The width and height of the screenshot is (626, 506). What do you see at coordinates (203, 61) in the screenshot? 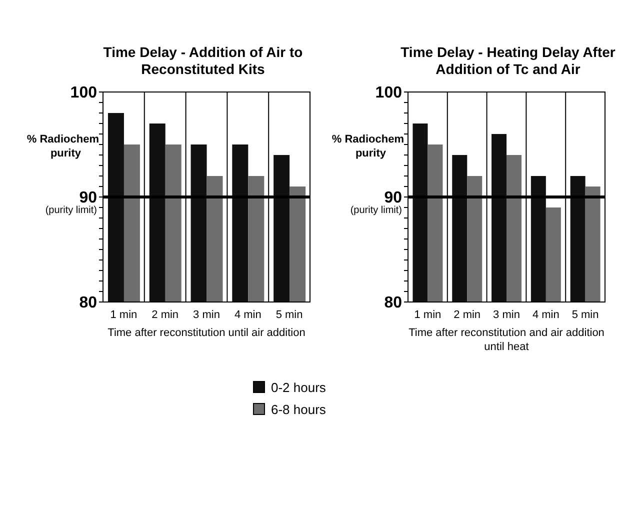
I see `chart-title: Time Delay - Addition of Air to Reconstituted Kits` at bounding box center [203, 61].